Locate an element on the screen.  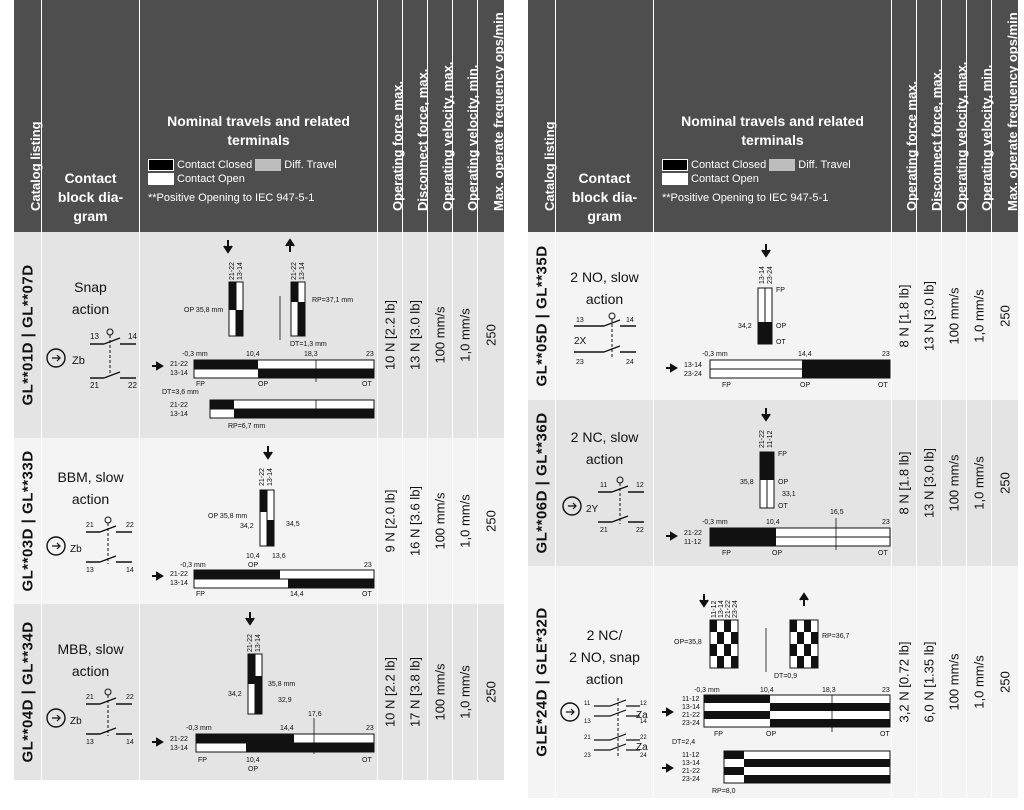
diag-label: OP is located at coordinates (263, 384).